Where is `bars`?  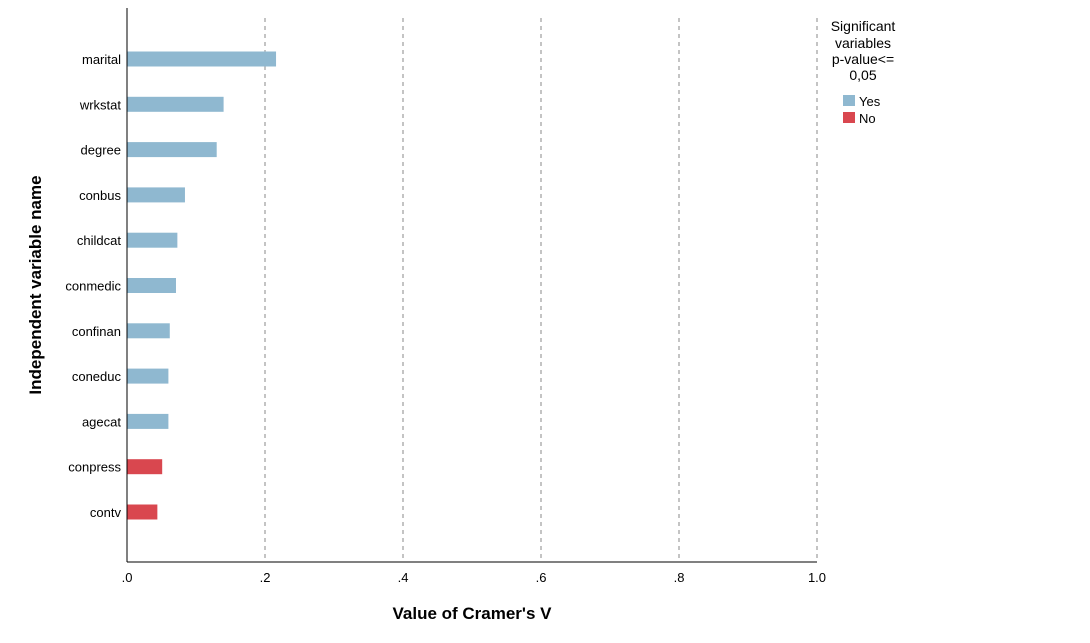
bars is located at coordinates (202, 285).